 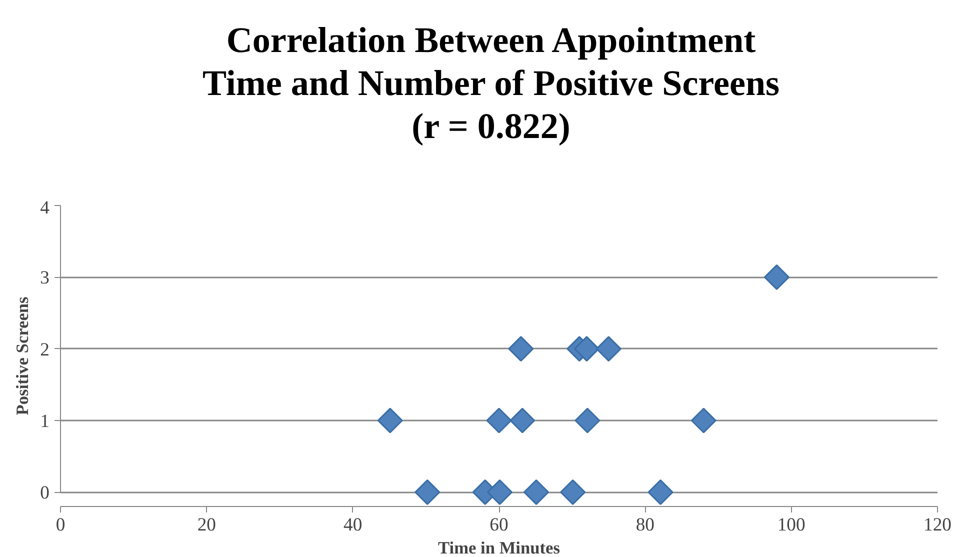 I want to click on y-tick-label: 1, so click(x=45, y=421).